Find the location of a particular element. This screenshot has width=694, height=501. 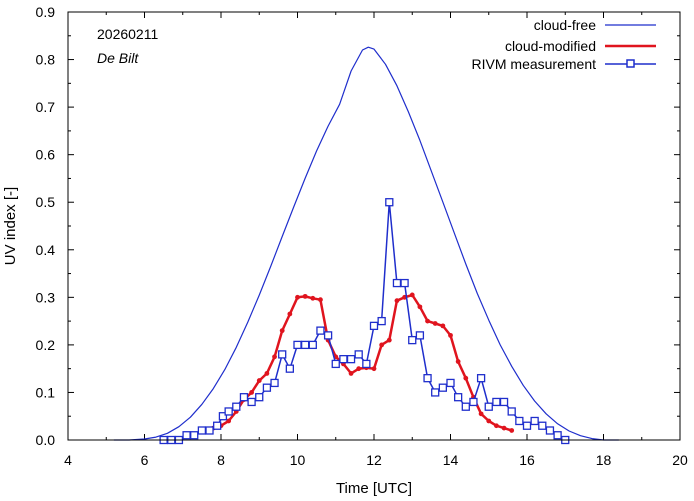

x-tick-label: 20 is located at coordinates (680, 460).